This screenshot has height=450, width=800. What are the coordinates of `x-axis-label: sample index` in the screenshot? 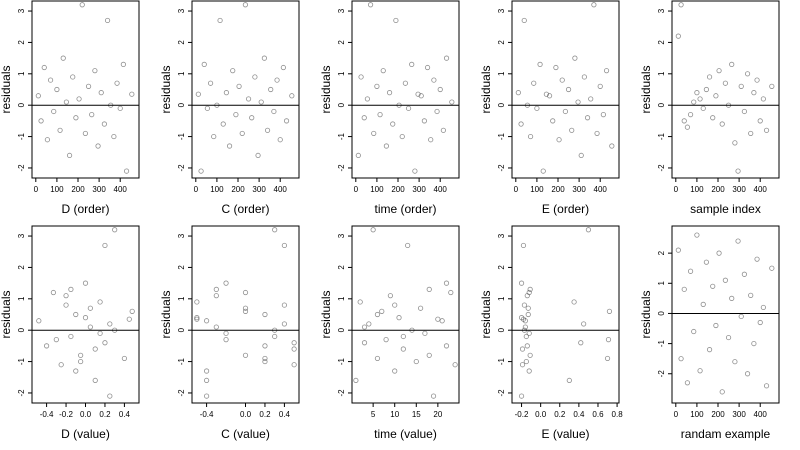 It's located at (725, 209).